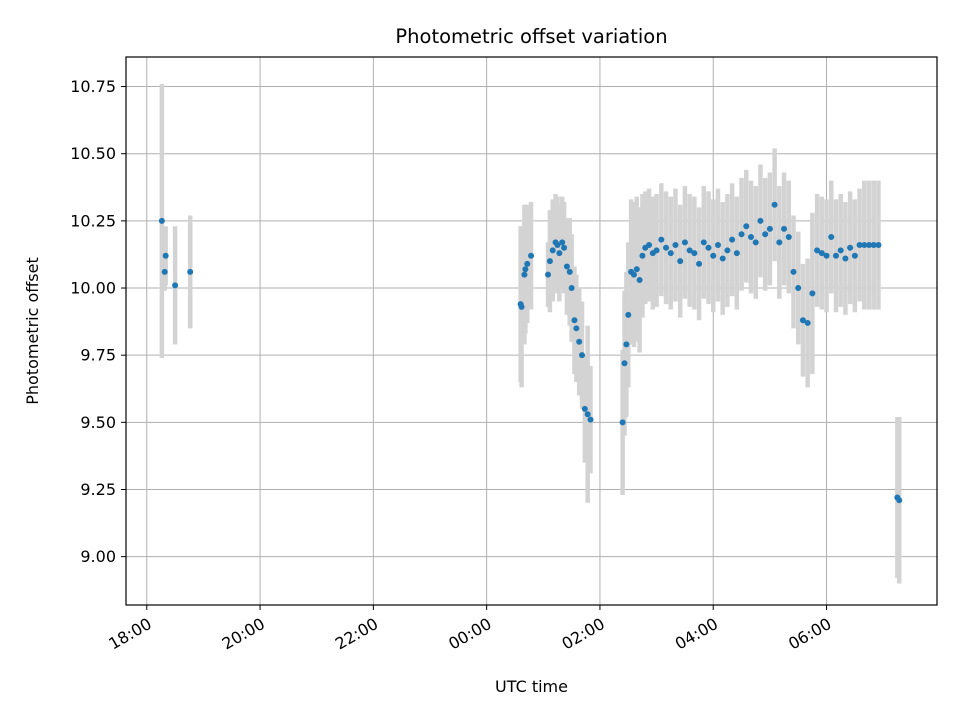 The width and height of the screenshot is (960, 720). What do you see at coordinates (93, 220) in the screenshot?
I see `y-tick-label: 10.25` at bounding box center [93, 220].